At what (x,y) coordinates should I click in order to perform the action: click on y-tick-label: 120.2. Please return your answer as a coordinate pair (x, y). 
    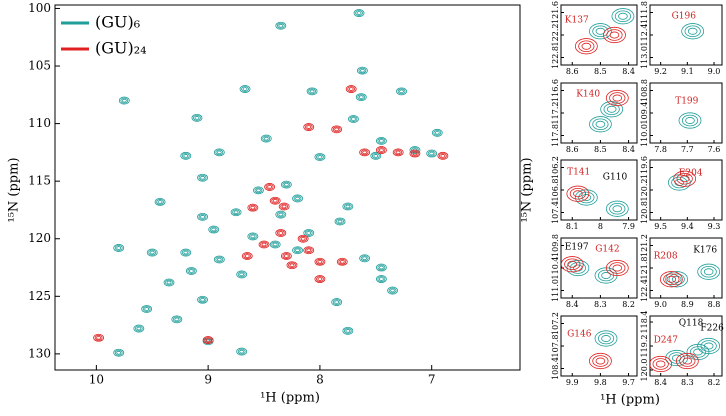
    Looking at the image, I should click on (644, 190).